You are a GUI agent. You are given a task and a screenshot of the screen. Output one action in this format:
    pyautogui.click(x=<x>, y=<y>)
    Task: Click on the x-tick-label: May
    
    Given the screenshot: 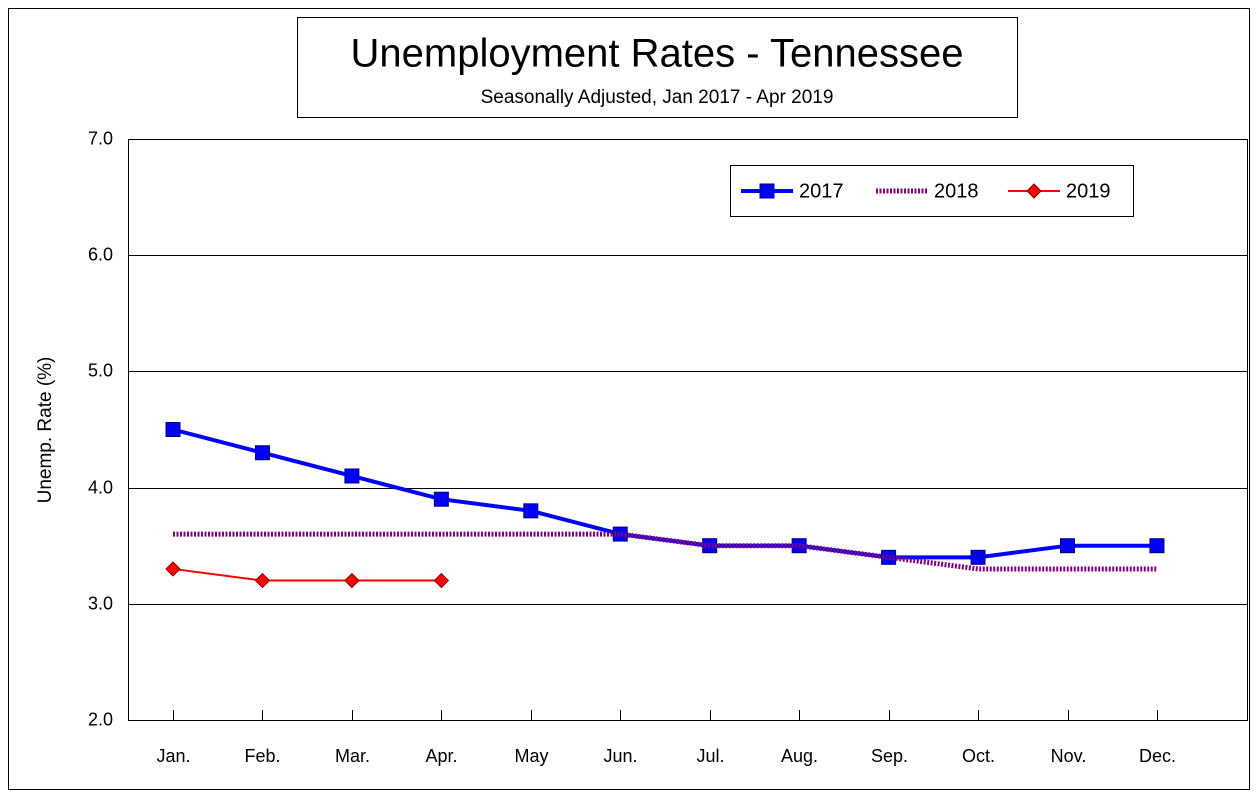 What is the action you would take?
    pyautogui.click(x=531, y=756)
    